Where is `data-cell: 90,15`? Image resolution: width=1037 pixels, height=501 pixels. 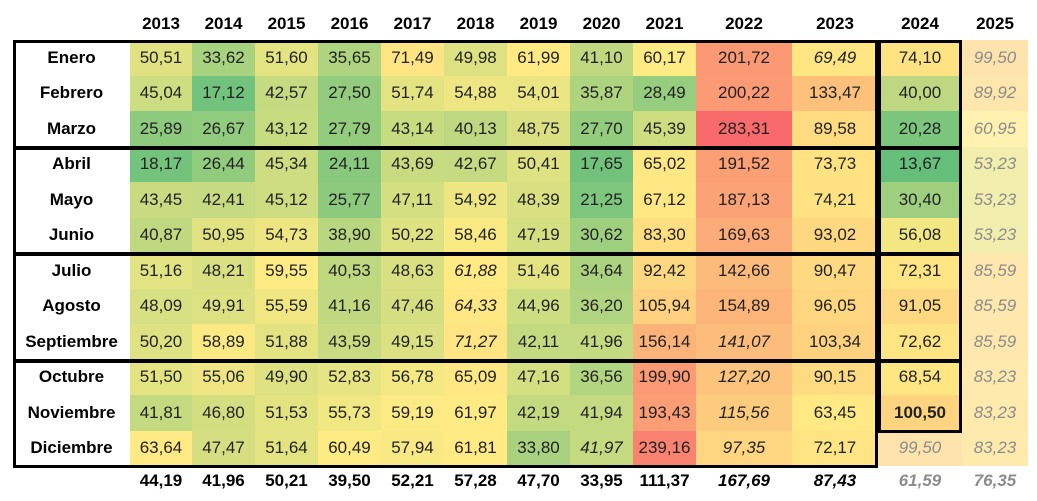
data-cell: 90,15 is located at coordinates (835, 377).